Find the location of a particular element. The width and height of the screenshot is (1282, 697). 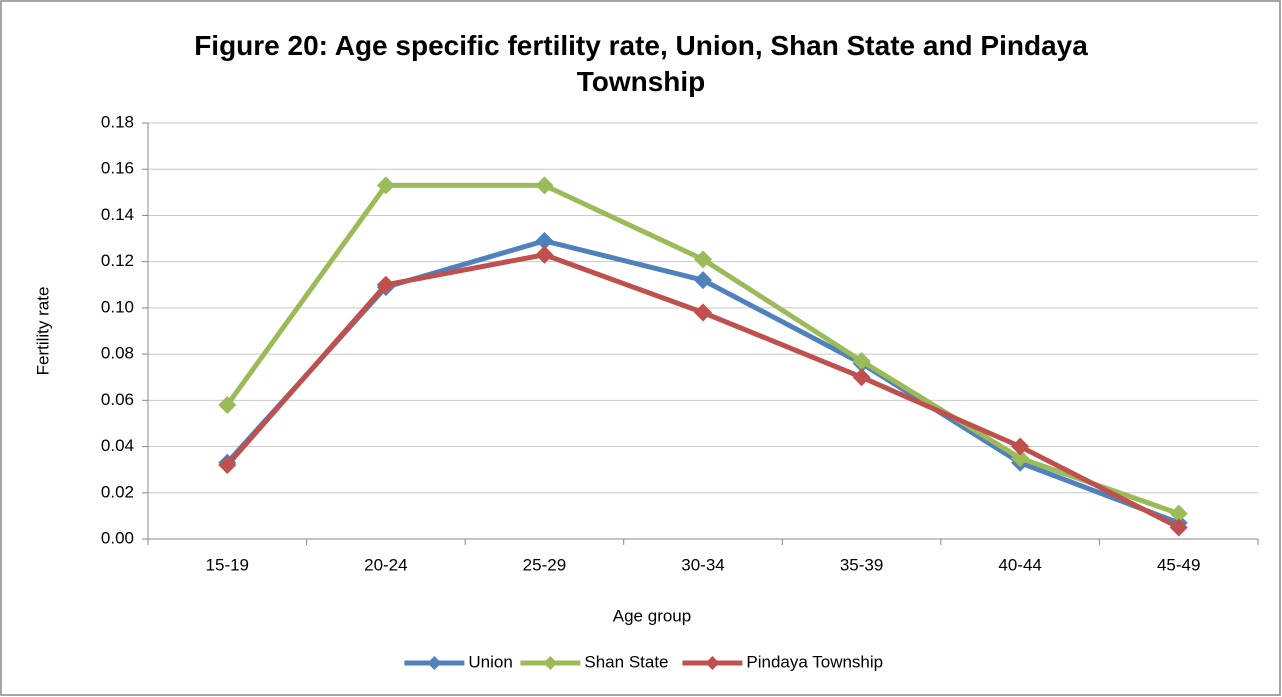

x-tick-label: 15-19 is located at coordinates (227, 564).